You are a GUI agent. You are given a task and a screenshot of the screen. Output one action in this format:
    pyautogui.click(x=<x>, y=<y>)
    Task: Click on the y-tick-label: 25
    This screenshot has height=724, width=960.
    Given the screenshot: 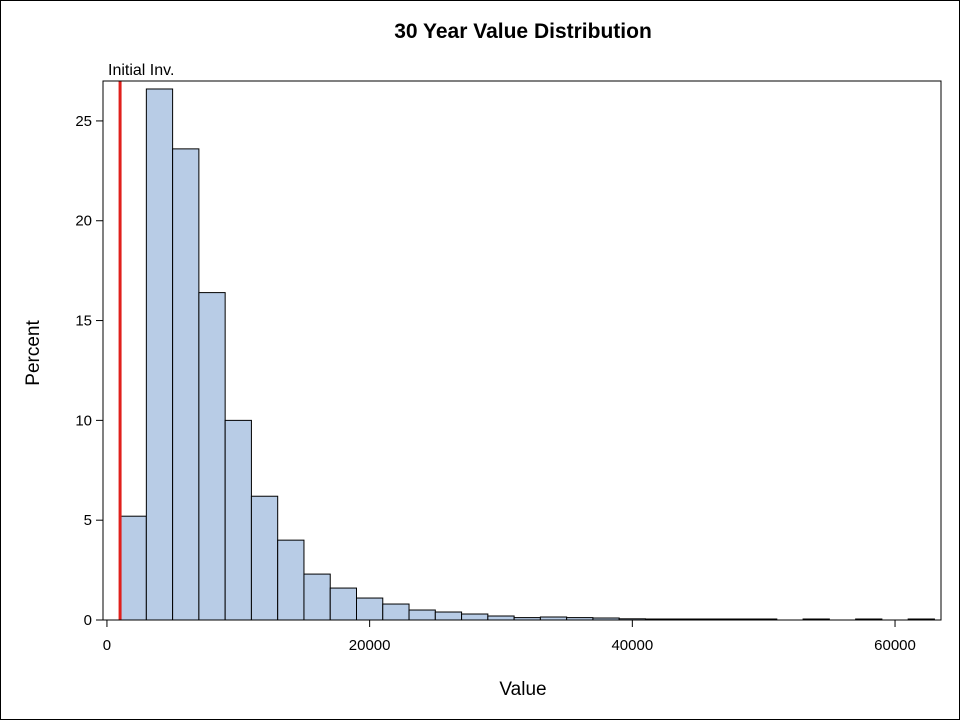 What is the action you would take?
    pyautogui.click(x=83, y=121)
    